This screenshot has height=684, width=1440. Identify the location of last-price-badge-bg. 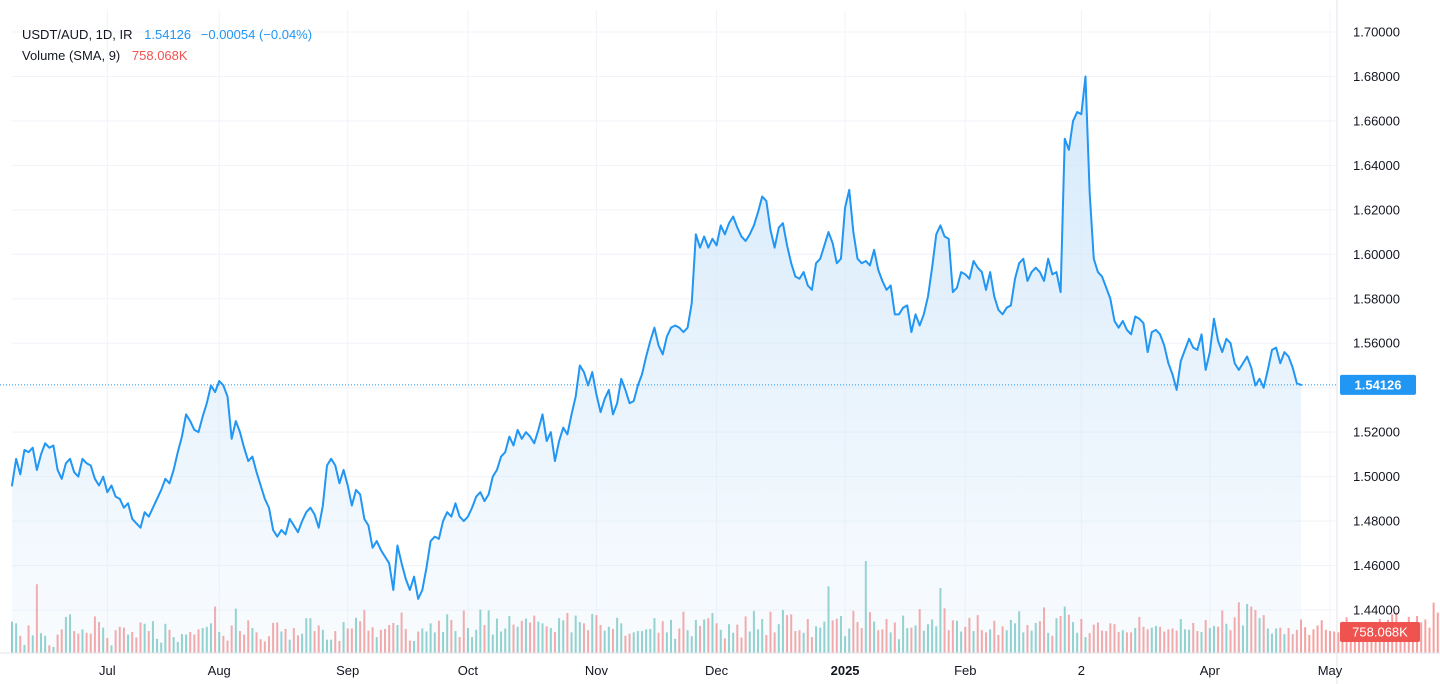
(1378, 384).